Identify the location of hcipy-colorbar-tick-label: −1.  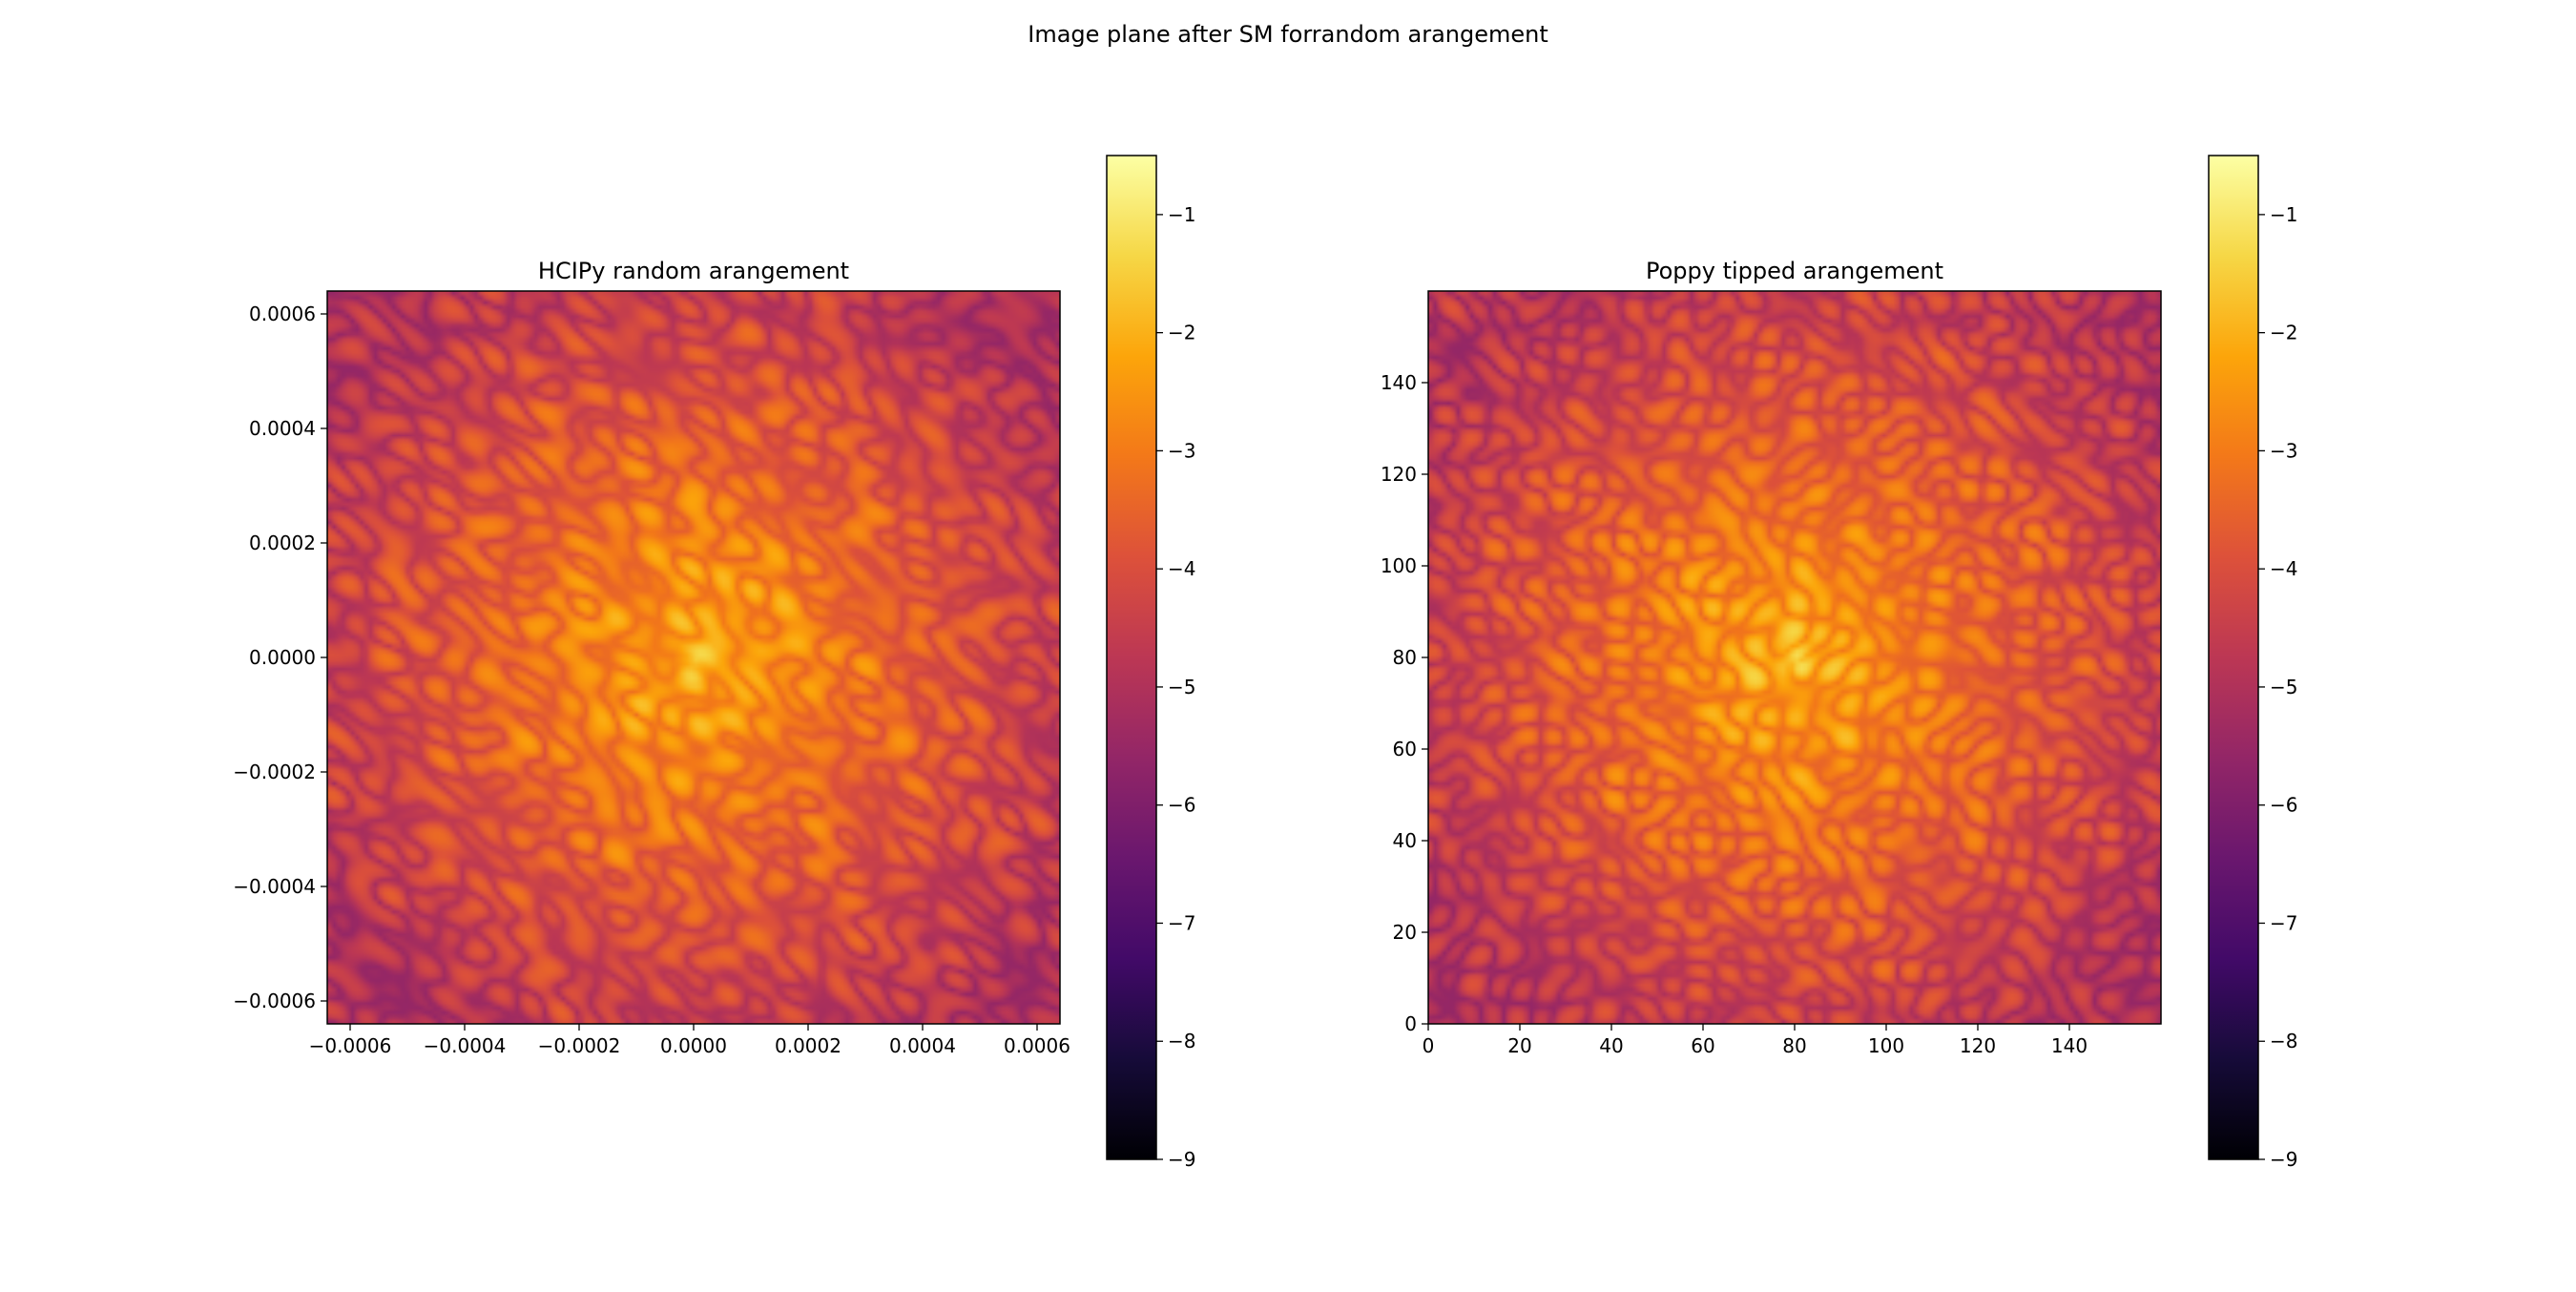
(1181, 215).